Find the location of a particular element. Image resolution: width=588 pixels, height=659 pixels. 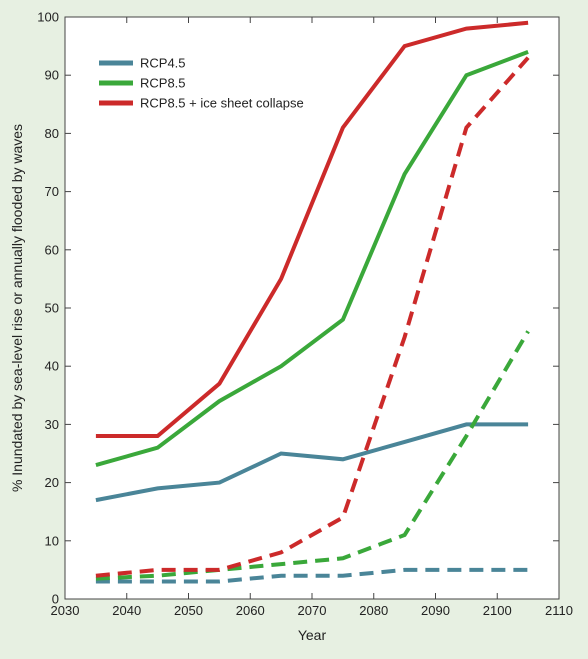

x-tick-label: 2030 is located at coordinates (65, 610).